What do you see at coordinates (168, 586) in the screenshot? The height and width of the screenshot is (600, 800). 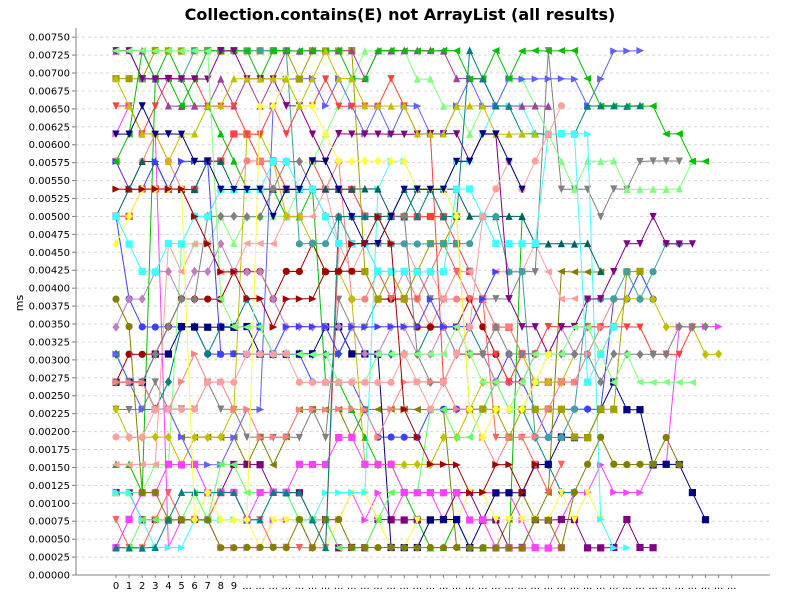 I see `x-tick-label: 4` at bounding box center [168, 586].